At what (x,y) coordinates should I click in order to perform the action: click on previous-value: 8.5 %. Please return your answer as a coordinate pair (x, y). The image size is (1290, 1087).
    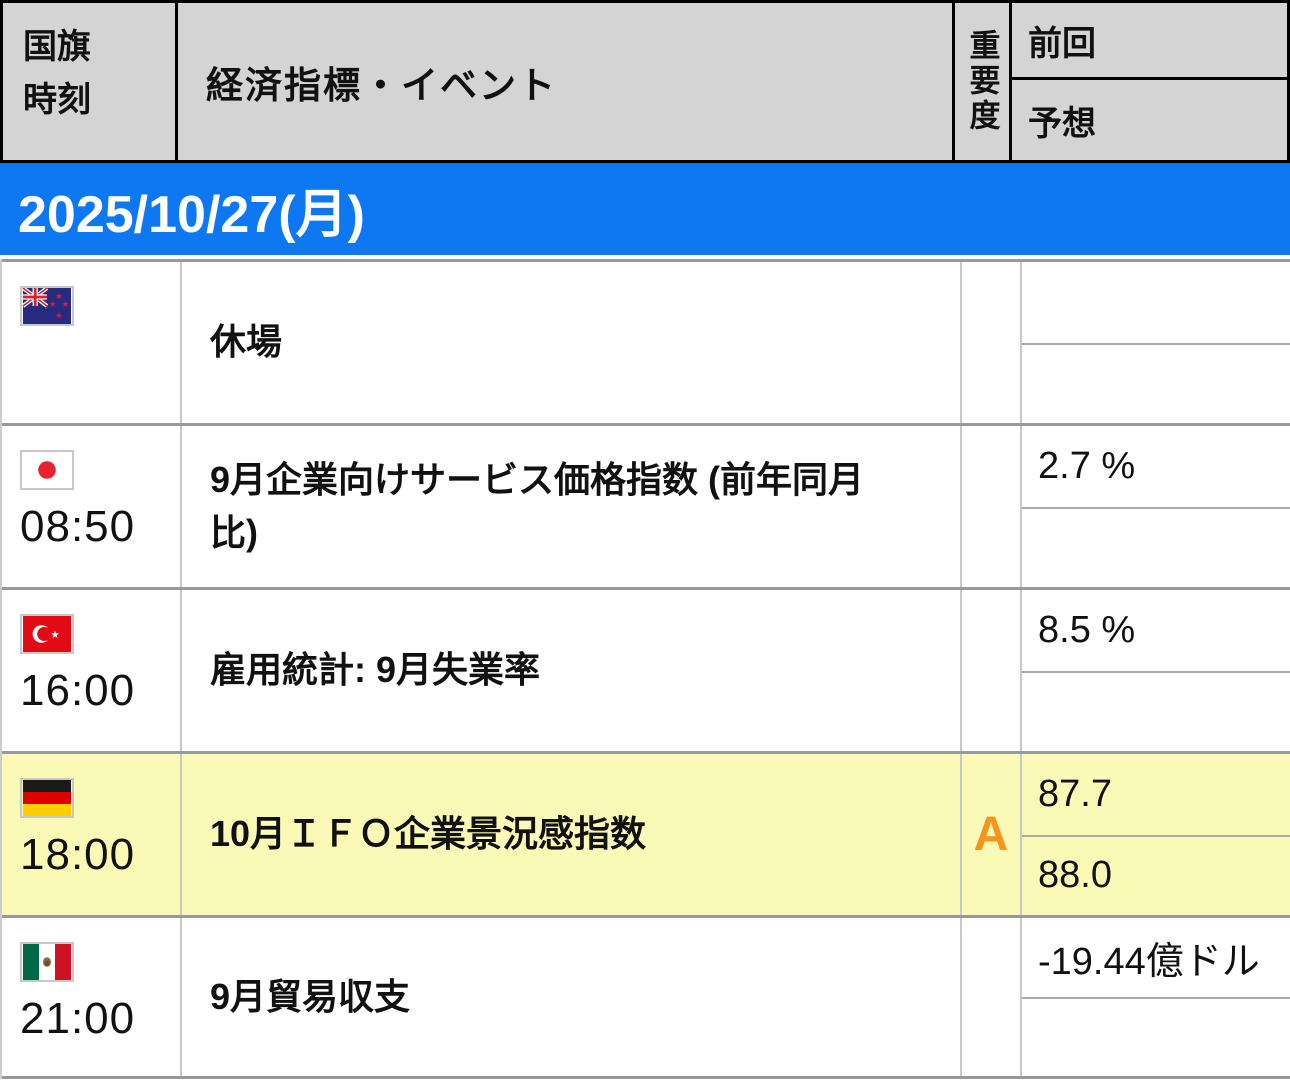
    Looking at the image, I should click on (1087, 629).